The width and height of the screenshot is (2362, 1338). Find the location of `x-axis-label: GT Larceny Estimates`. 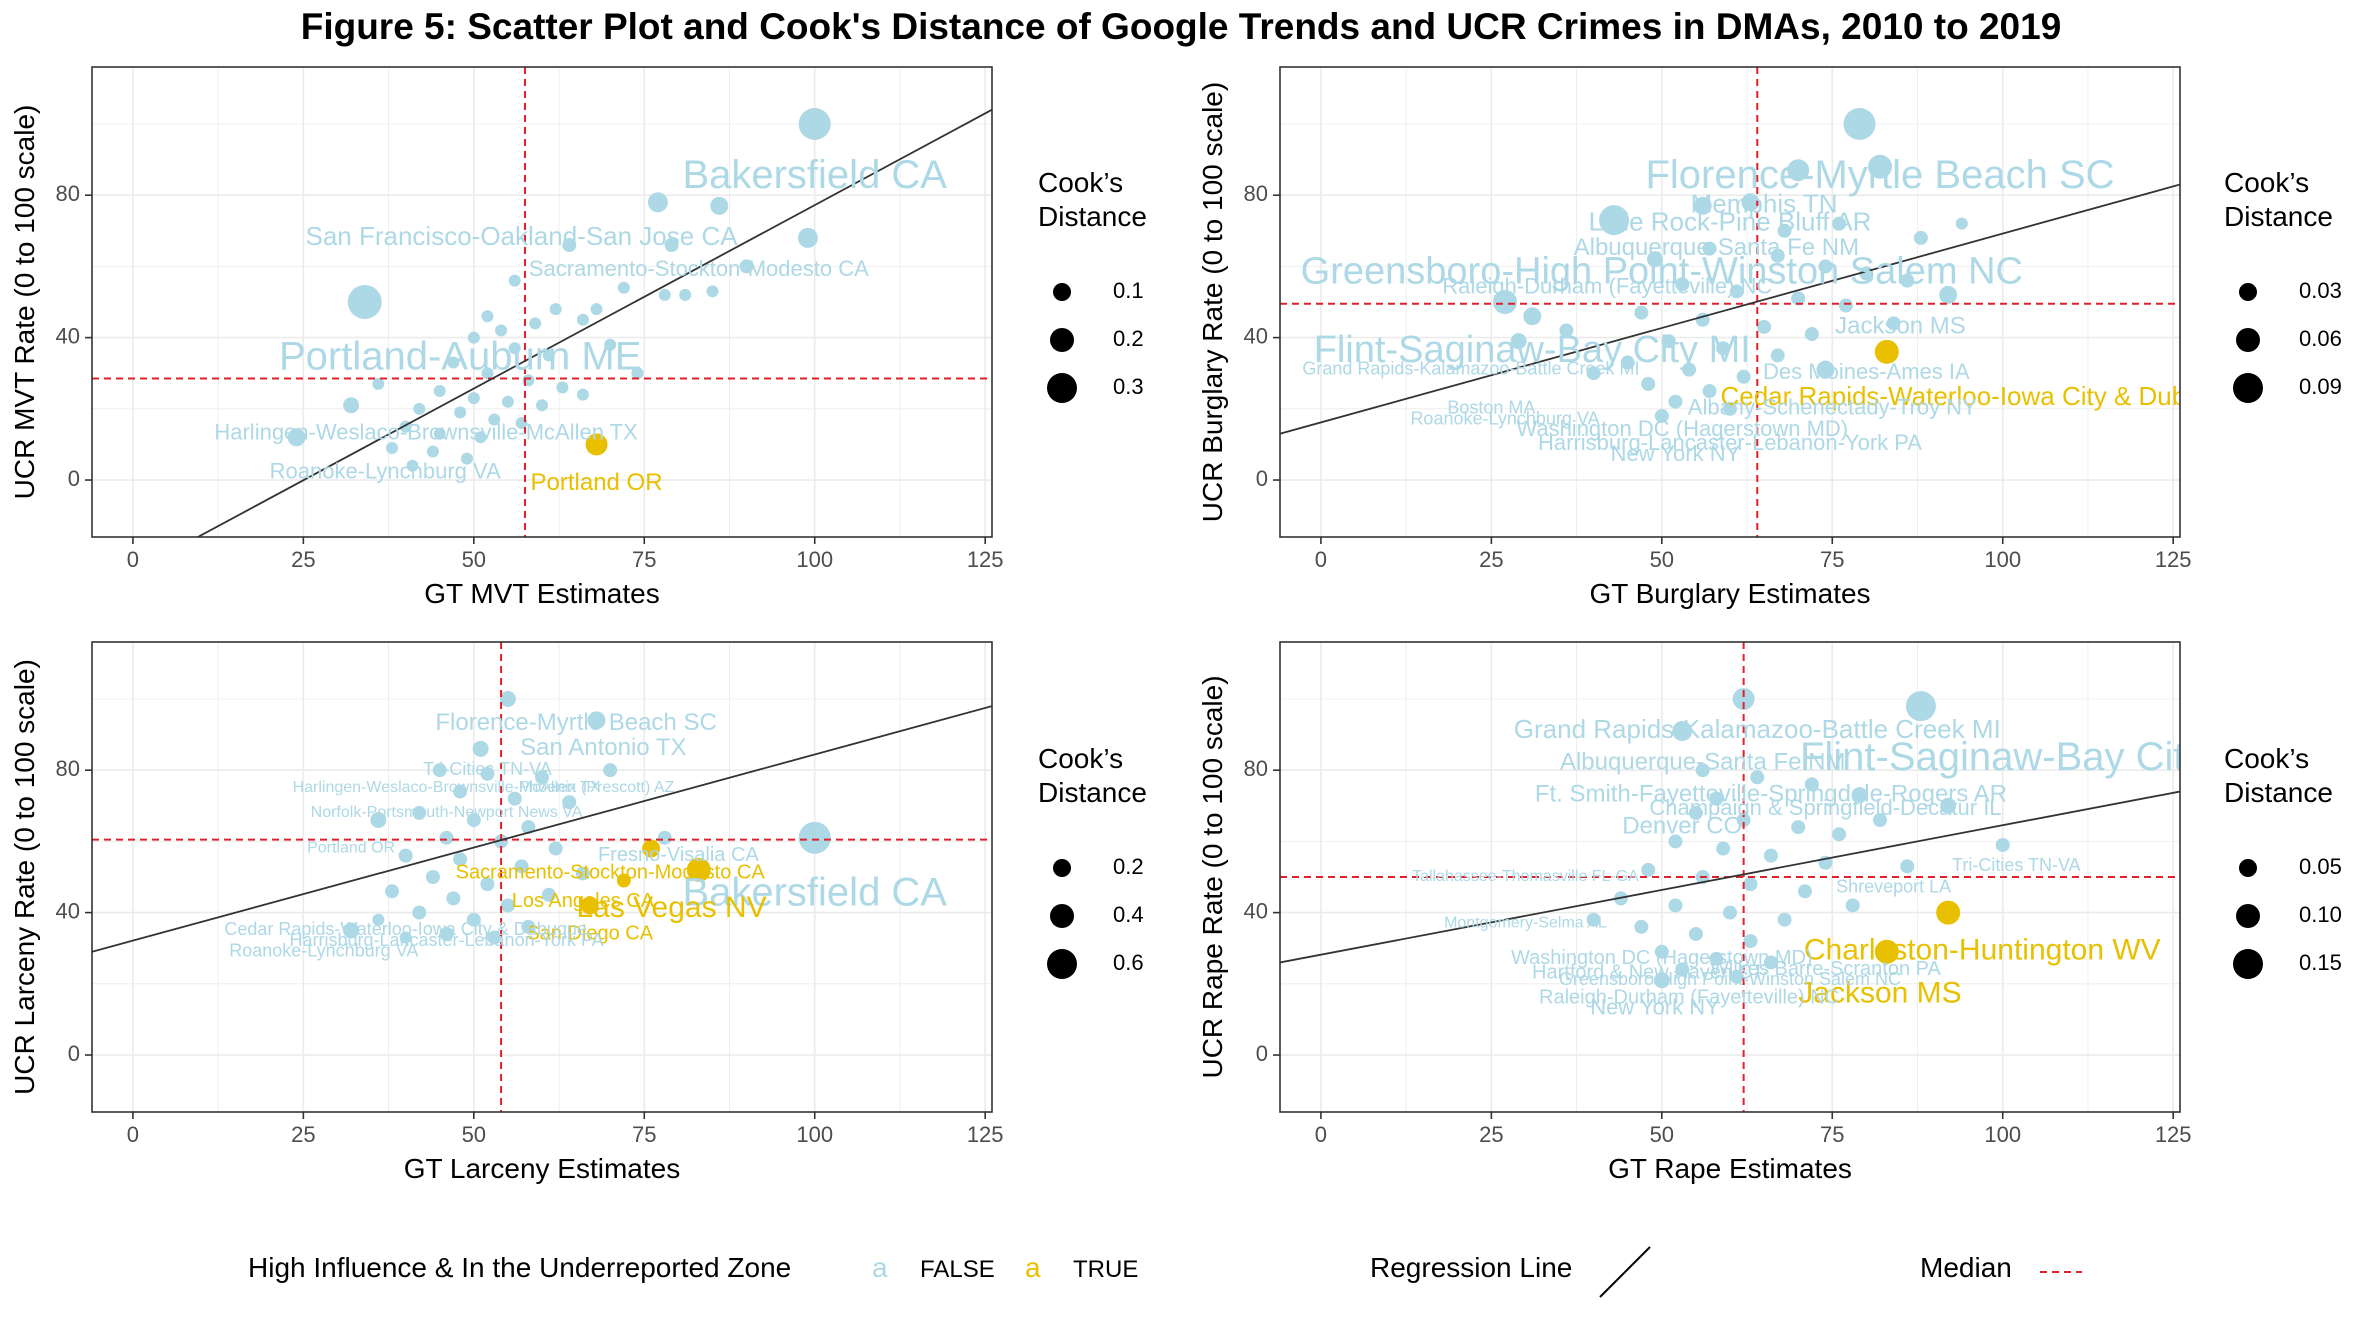

x-axis-label: GT Larceny Estimates is located at coordinates (542, 1168).